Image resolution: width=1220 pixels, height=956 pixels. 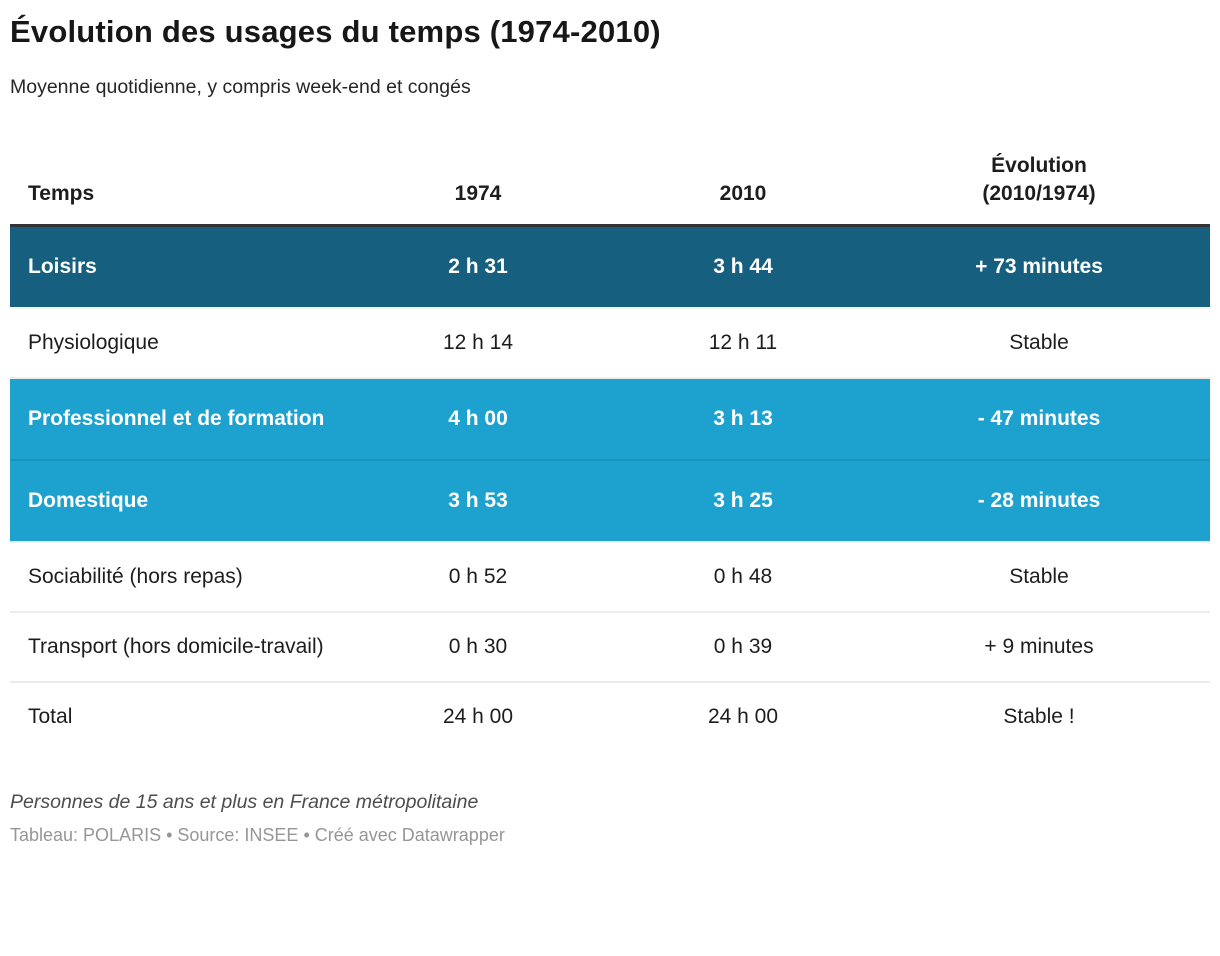 I want to click on row-label: Domestique, so click(x=174, y=502).